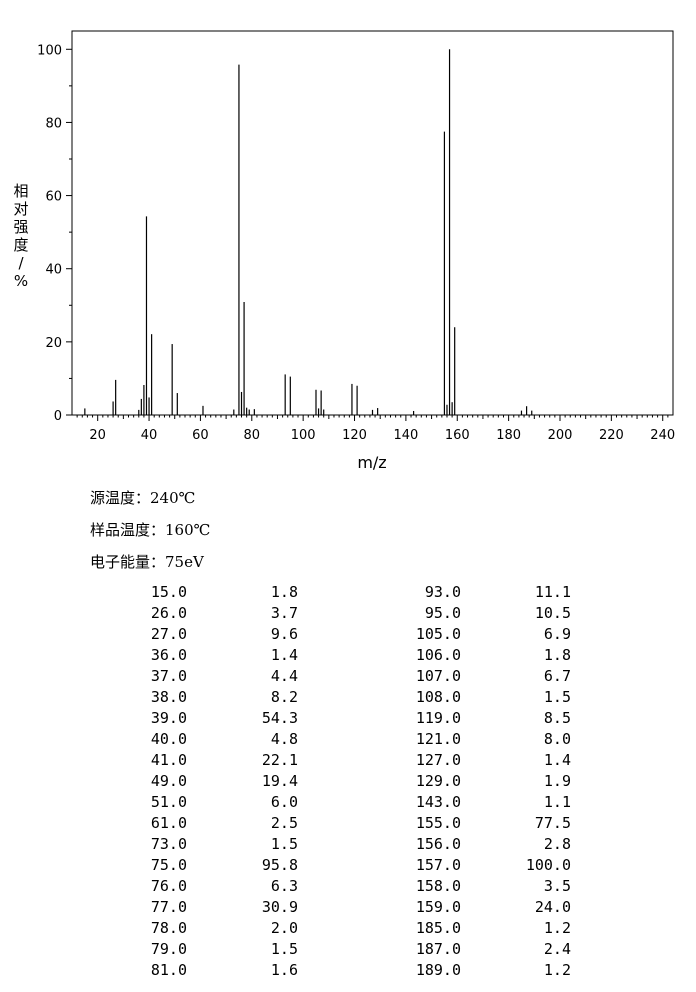 The width and height of the screenshot is (696, 992). What do you see at coordinates (252, 435) in the screenshot?
I see `x-tick-label: 80` at bounding box center [252, 435].